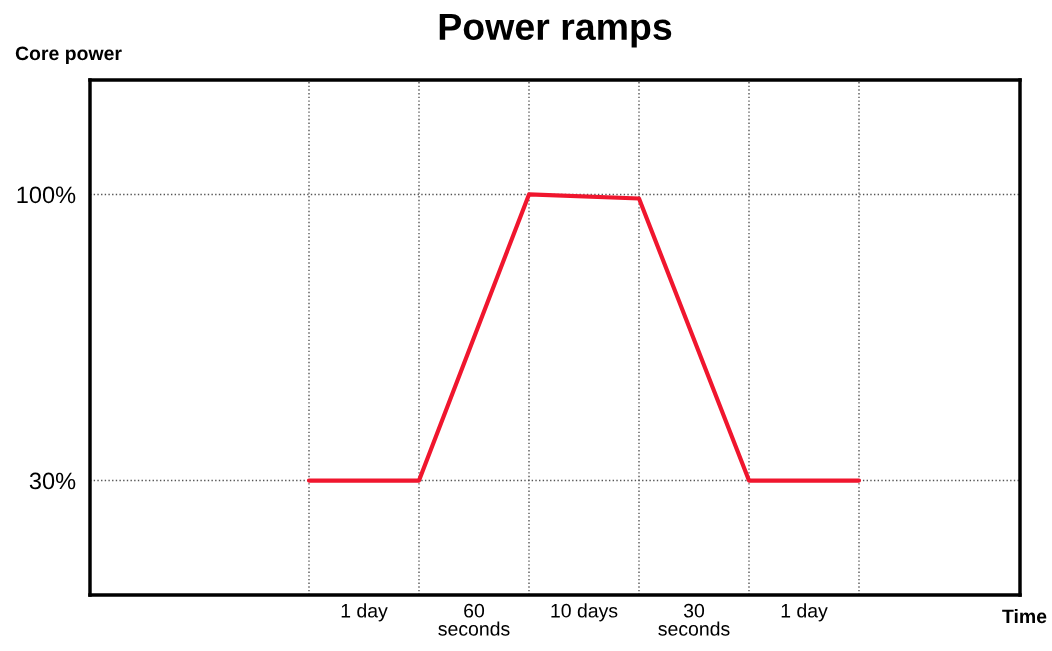 The width and height of the screenshot is (1052, 651). Describe the element at coordinates (694, 619) in the screenshot. I see `text: 30 seconds` at that location.